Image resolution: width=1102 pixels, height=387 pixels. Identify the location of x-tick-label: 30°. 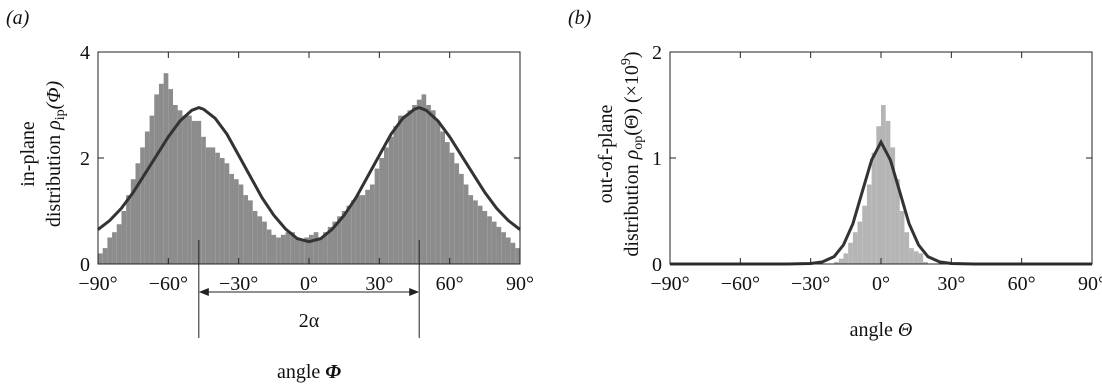
(379, 284).